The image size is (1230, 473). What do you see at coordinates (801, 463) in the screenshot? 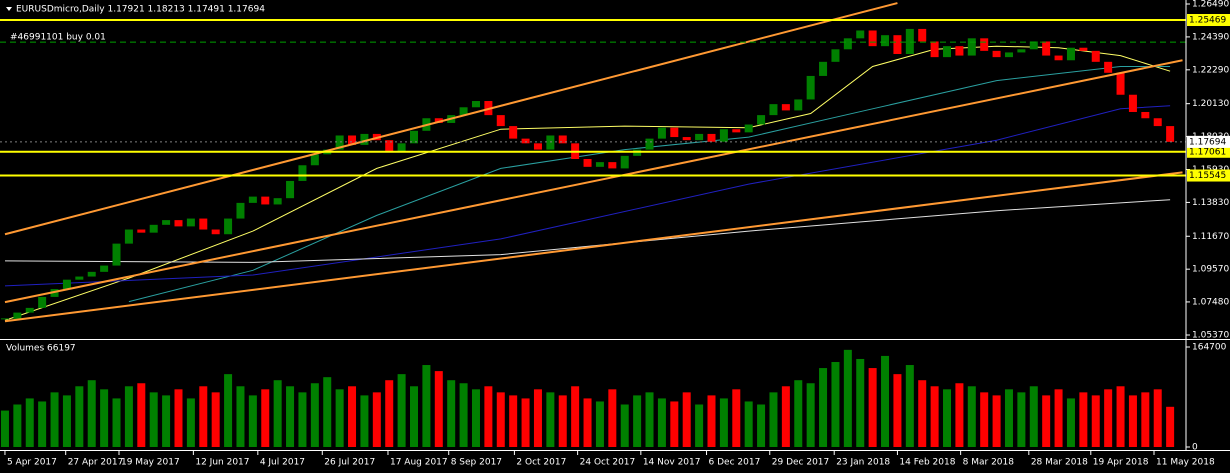
I see `x-tick-label: 29 Dec 2017` at bounding box center [801, 463].